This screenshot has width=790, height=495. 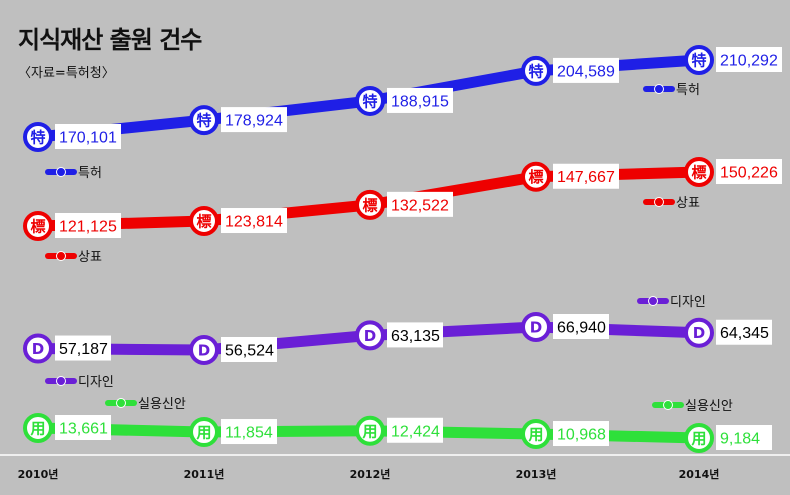 I want to click on data-label: 63,135, so click(x=415, y=336).